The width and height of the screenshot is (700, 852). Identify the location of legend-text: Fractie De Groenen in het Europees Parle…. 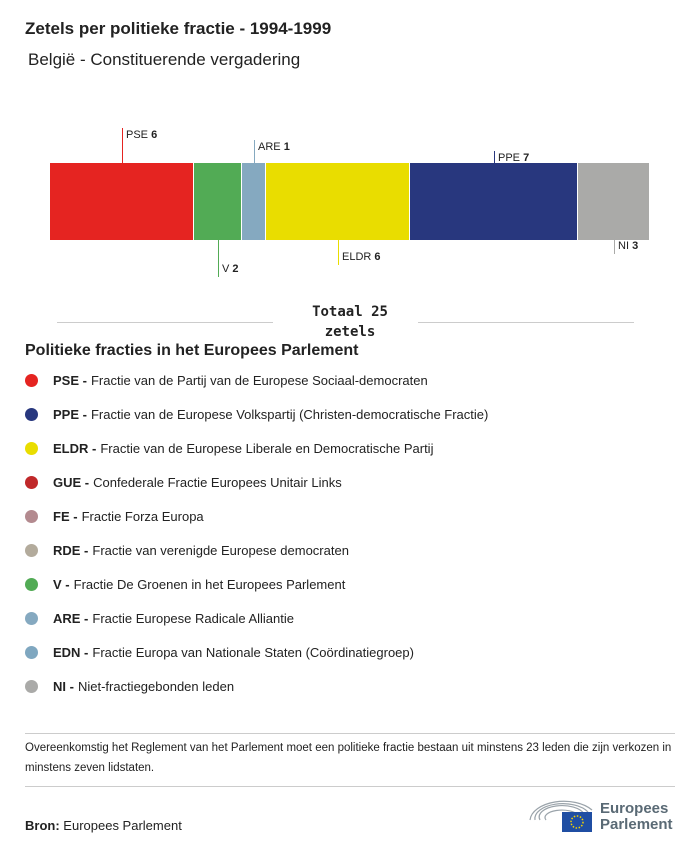
(209, 584).